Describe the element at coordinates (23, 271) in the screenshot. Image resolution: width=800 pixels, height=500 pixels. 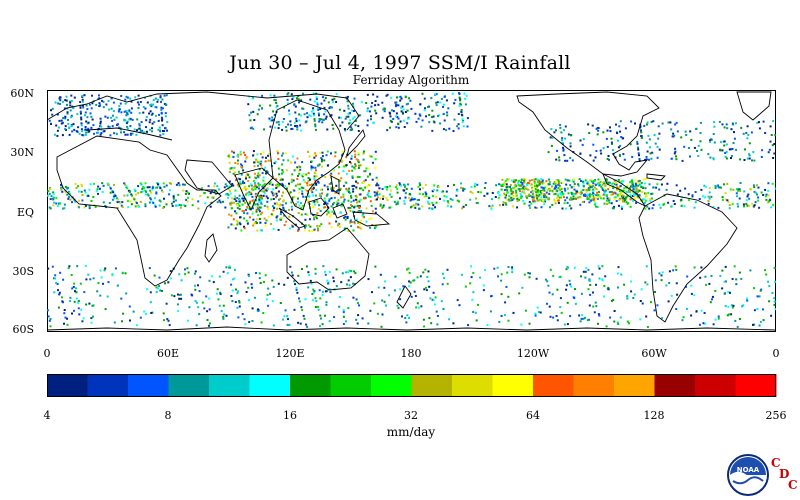
I see `lat-label-30s: 30S` at that location.